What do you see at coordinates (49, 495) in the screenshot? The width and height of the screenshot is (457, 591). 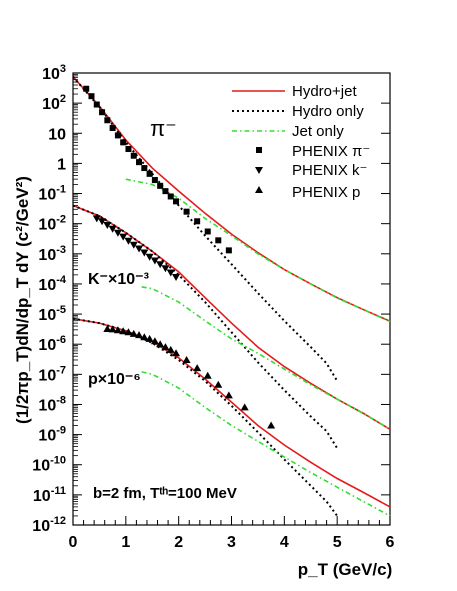 I see `y-tick-label: 10⁻¹¹` at bounding box center [49, 495].